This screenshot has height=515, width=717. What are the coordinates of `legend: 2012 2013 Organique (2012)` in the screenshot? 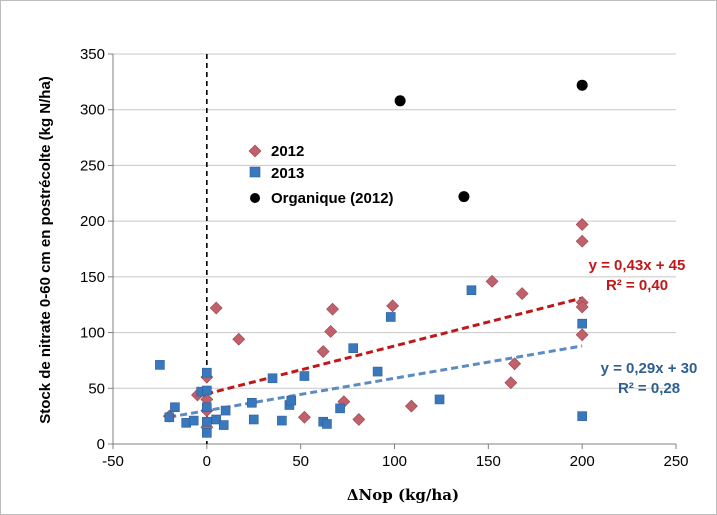 It's located at (321, 175).